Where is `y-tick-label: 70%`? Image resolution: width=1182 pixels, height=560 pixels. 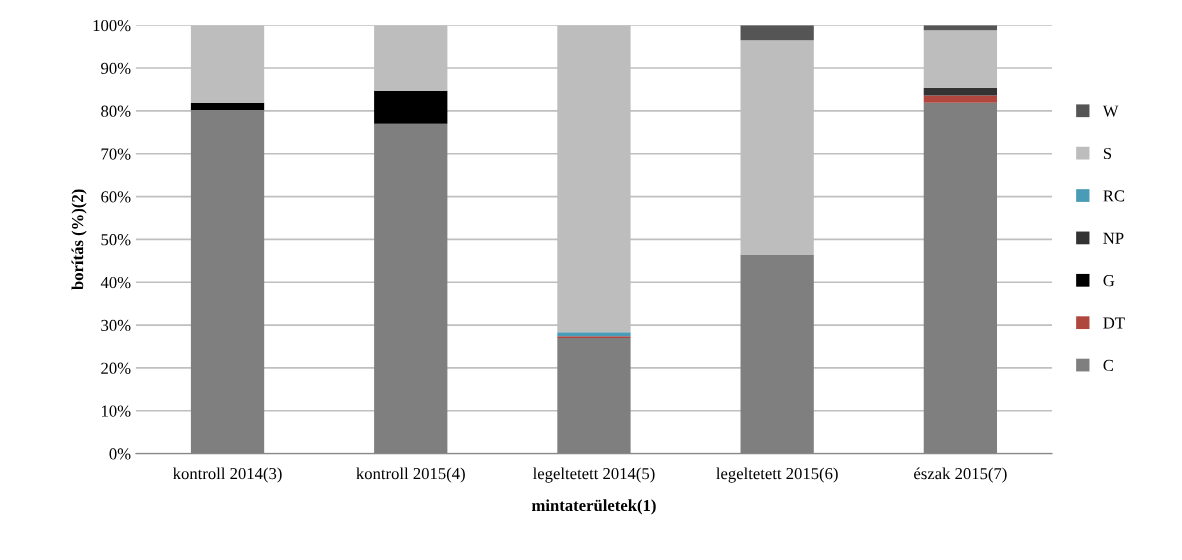 y-tick-label: 70% is located at coordinates (116, 154).